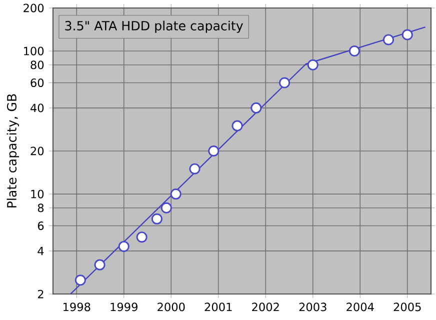 Image resolution: width=436 pixels, height=320 pixels. What do you see at coordinates (37, 151) in the screenshot?
I see `y-tick-label: 20` at bounding box center [37, 151].